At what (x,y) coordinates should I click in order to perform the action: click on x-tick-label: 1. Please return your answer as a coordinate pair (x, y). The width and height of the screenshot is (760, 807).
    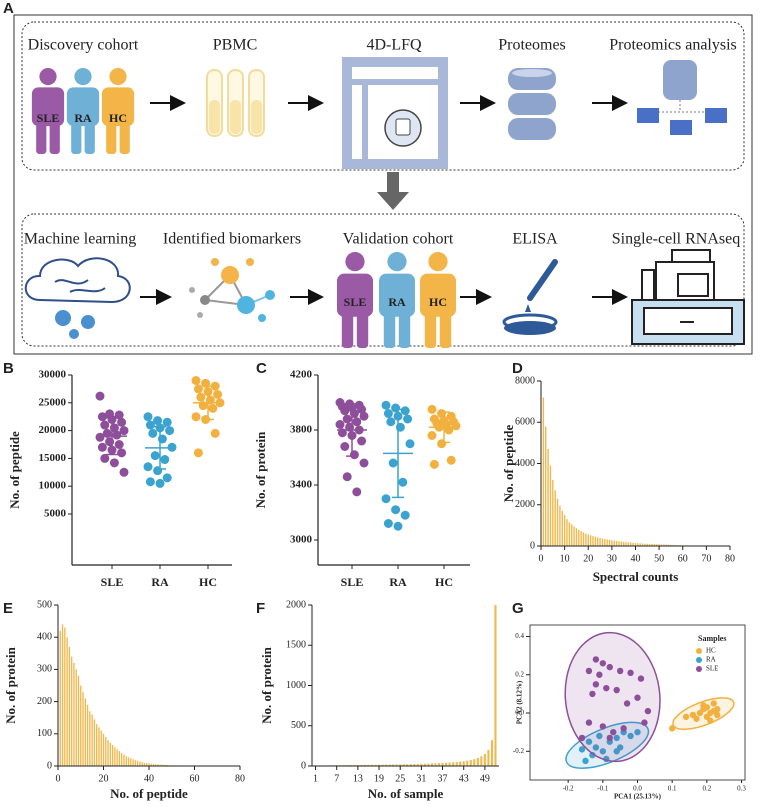
    Looking at the image, I should click on (315, 778).